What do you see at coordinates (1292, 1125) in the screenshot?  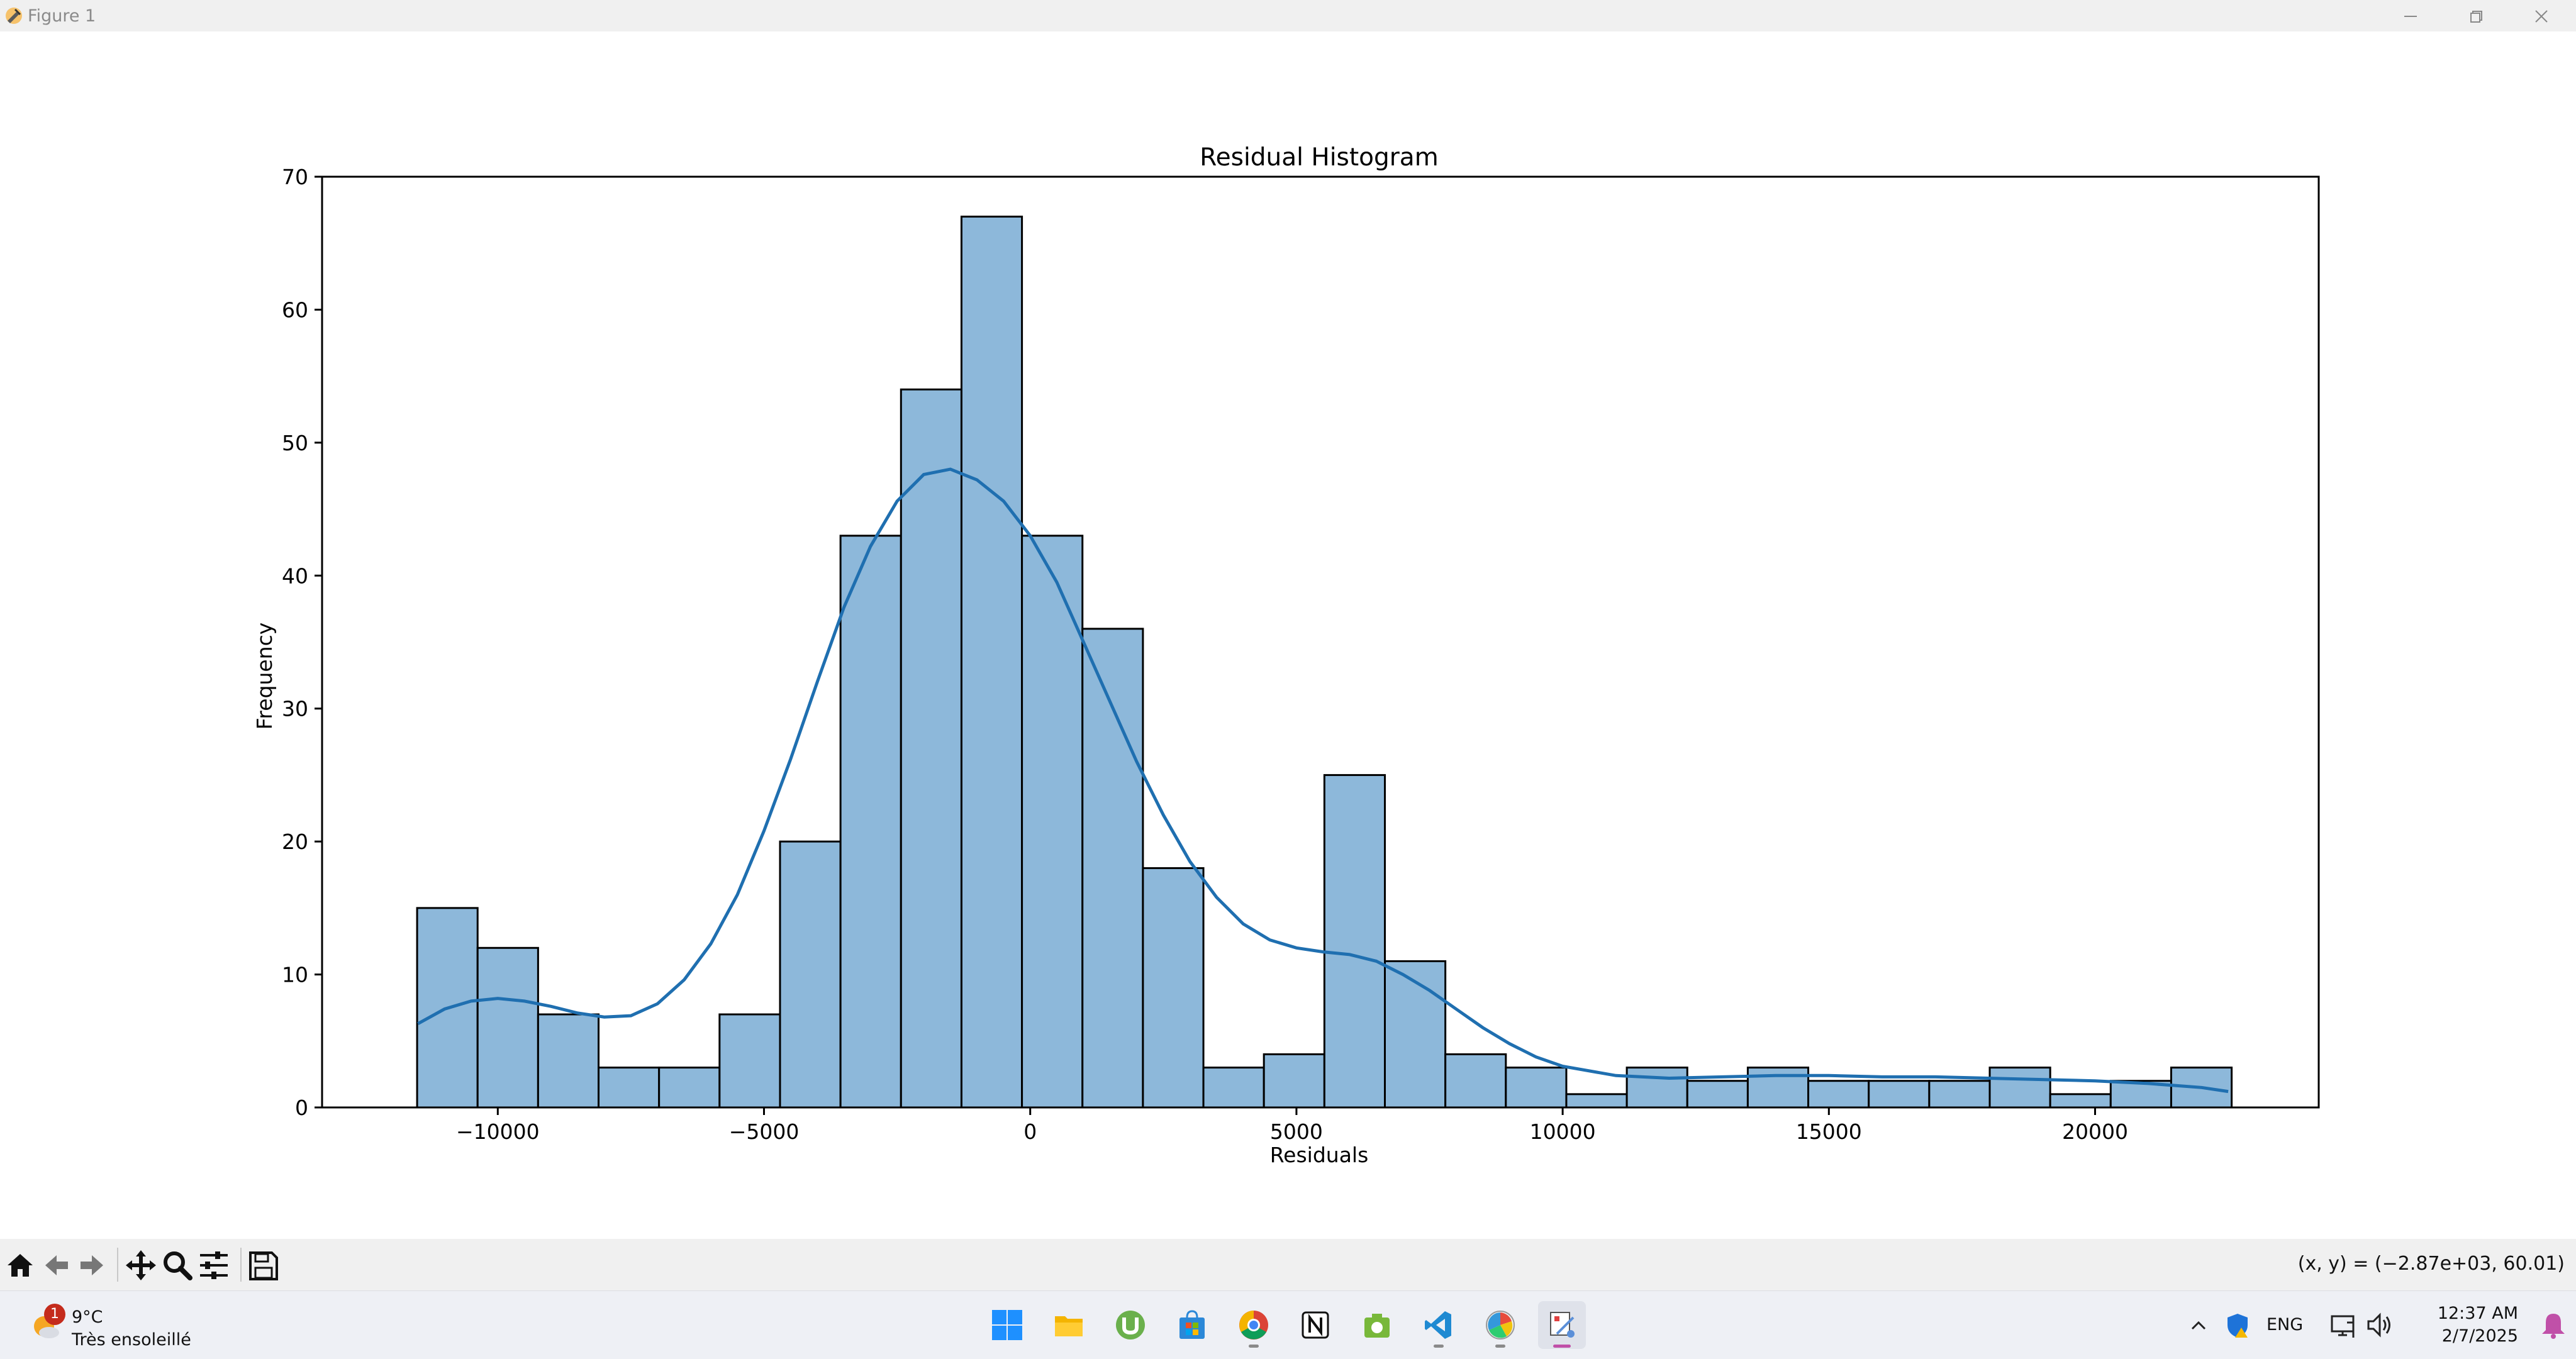 I see `x-axis-ticks: −10000 −5000 0 5000 10000 15000 20000` at bounding box center [1292, 1125].